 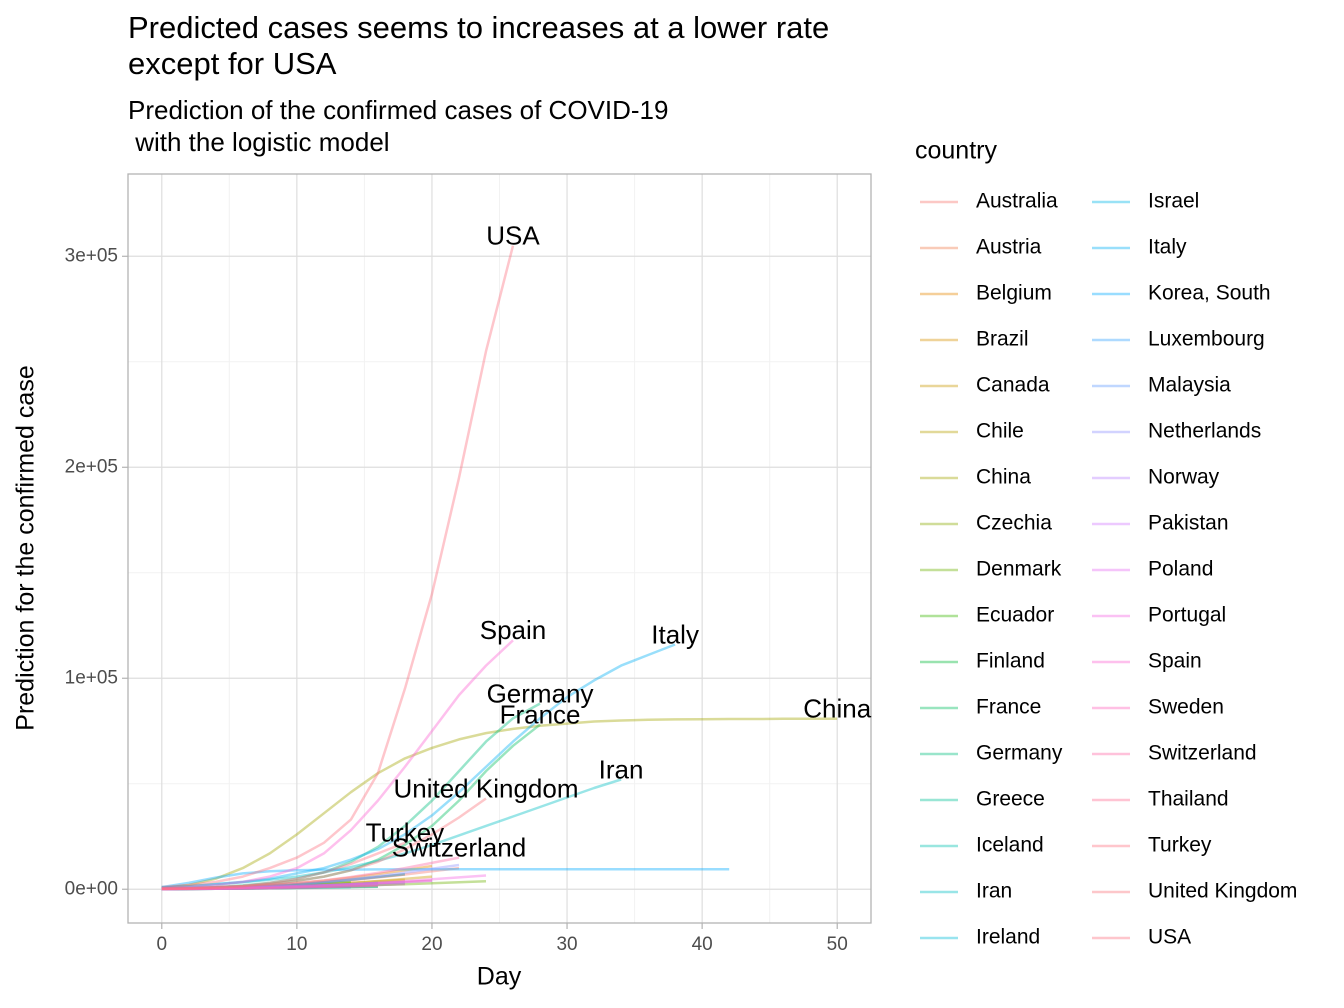 What do you see at coordinates (1019, 753) in the screenshot?
I see `legend-label: Germany` at bounding box center [1019, 753].